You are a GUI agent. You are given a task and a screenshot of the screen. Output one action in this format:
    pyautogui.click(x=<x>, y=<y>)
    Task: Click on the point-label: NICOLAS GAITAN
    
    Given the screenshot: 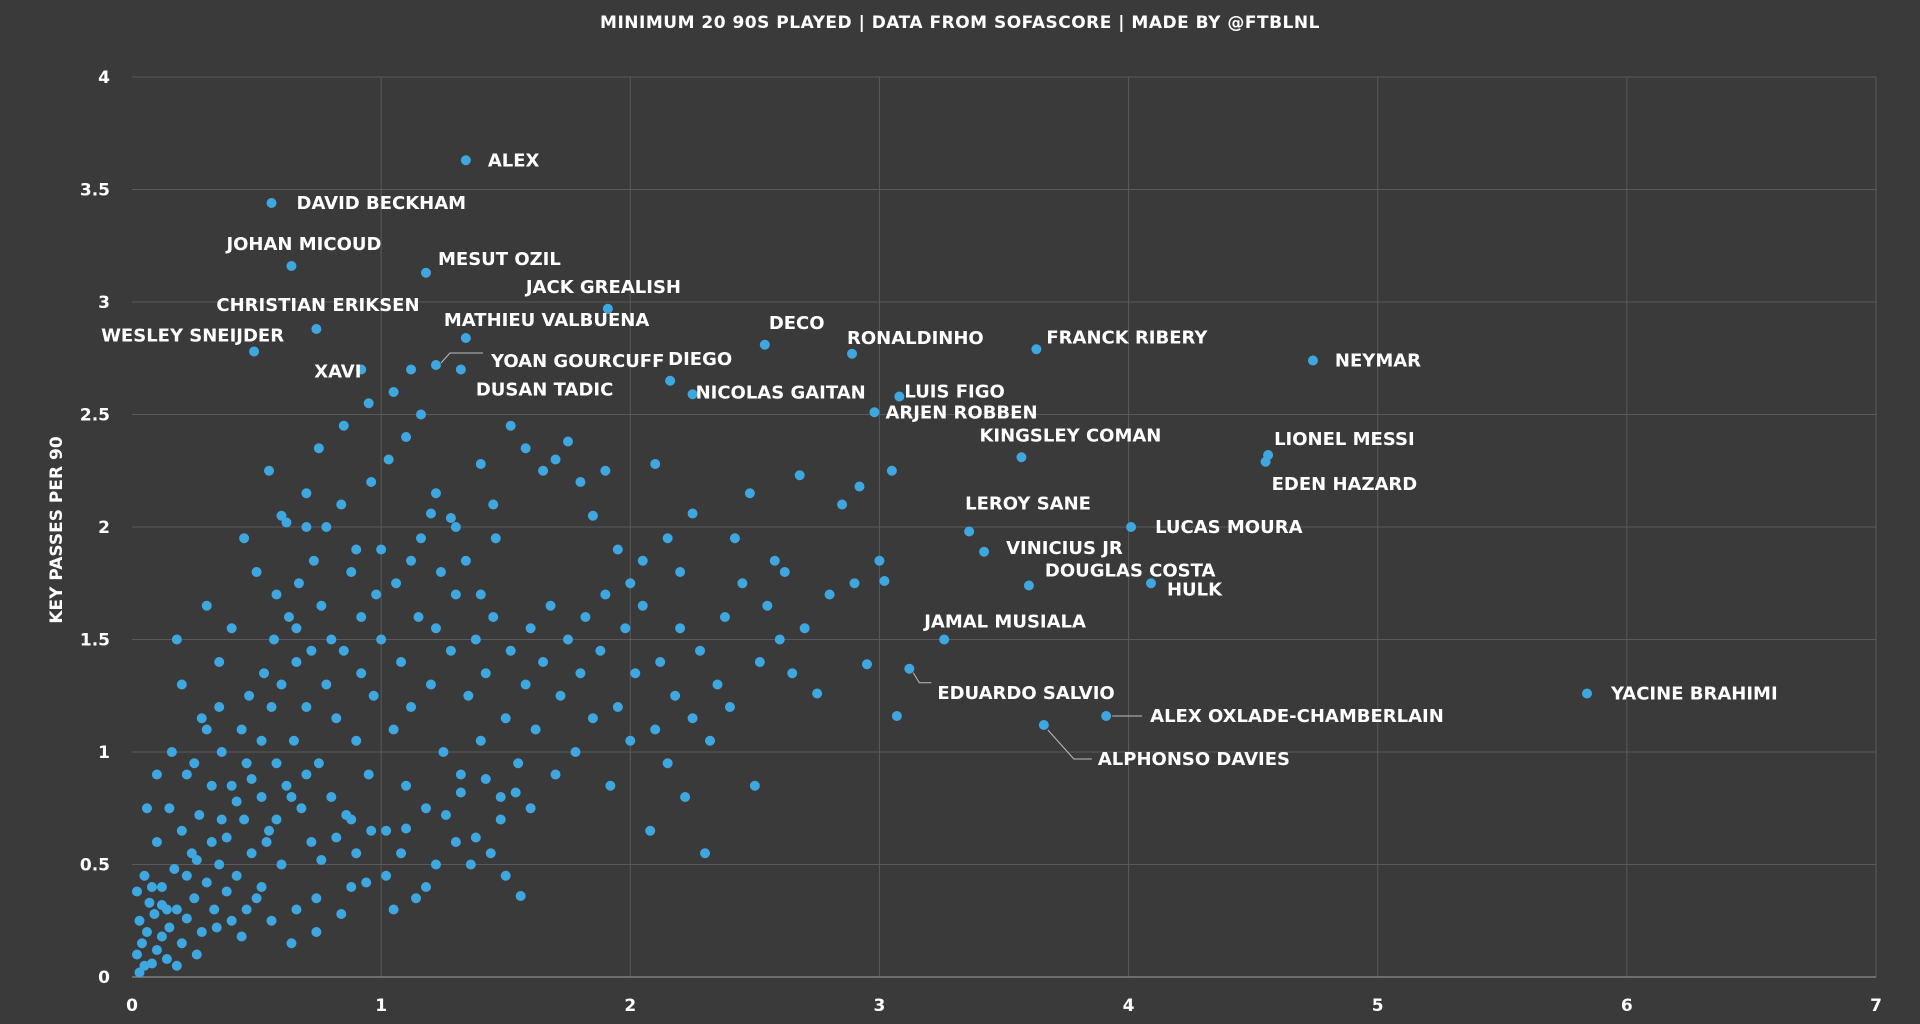 What is the action you would take?
    pyautogui.click(x=781, y=392)
    